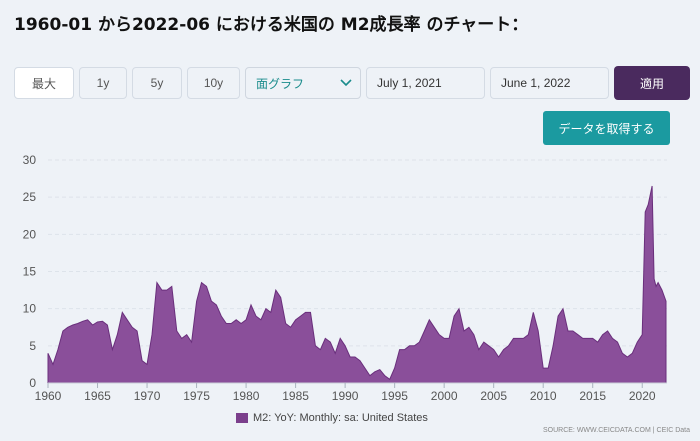 The height and width of the screenshot is (441, 700). Describe the element at coordinates (346, 83) in the screenshot. I see `chevron-down-icon` at that location.